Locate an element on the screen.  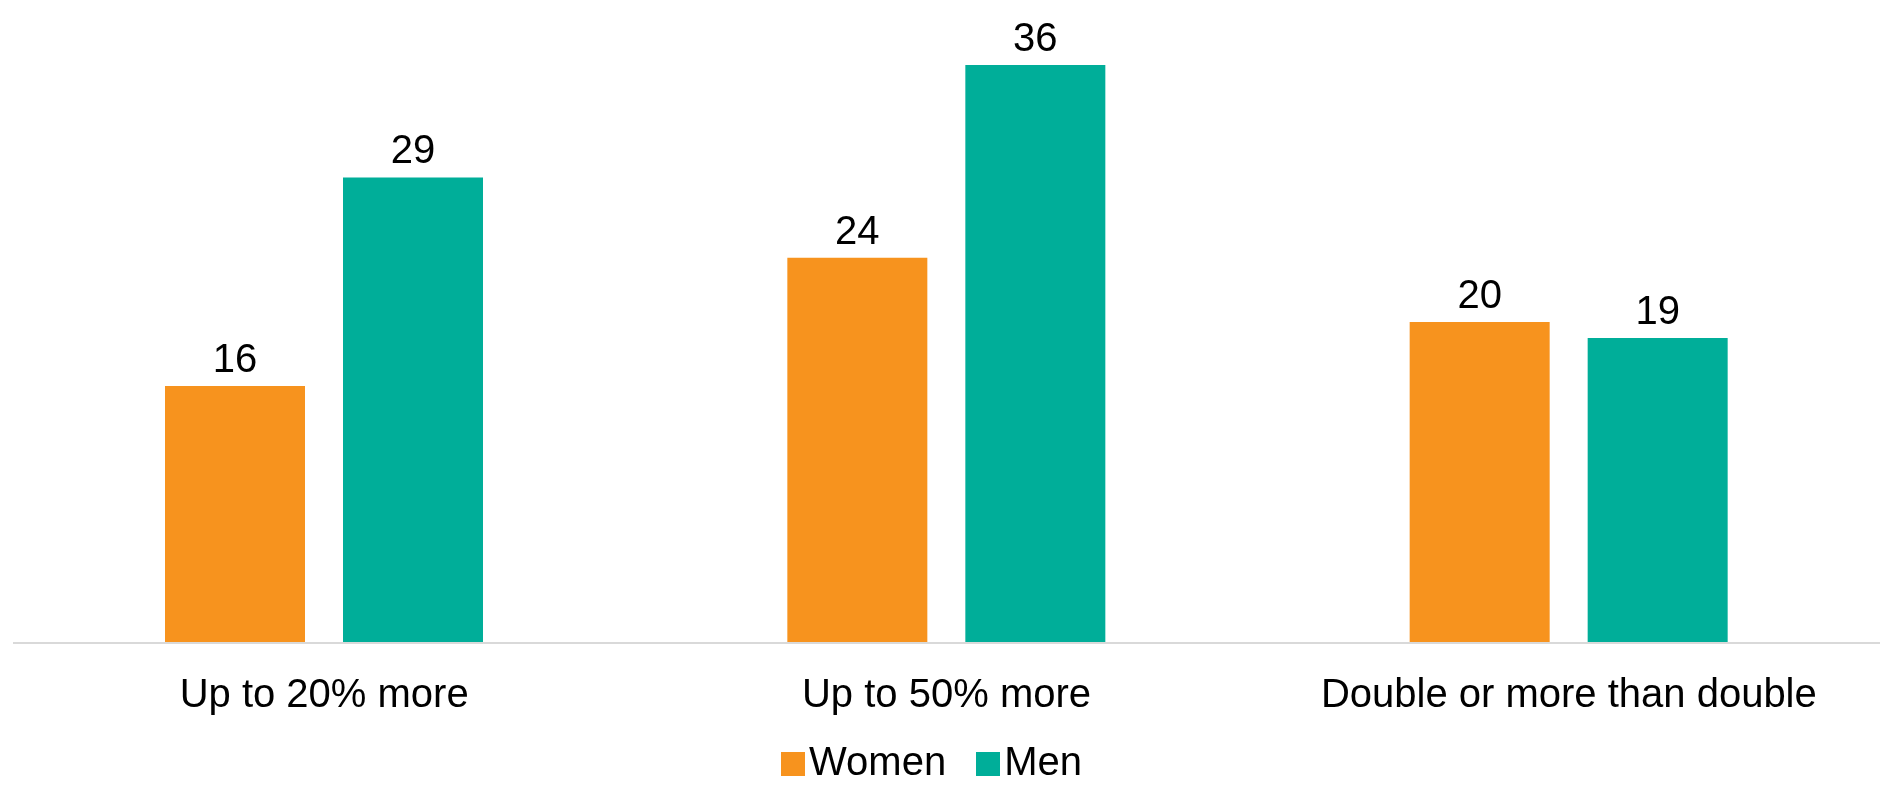
data-label: 19 is located at coordinates (1657, 309).